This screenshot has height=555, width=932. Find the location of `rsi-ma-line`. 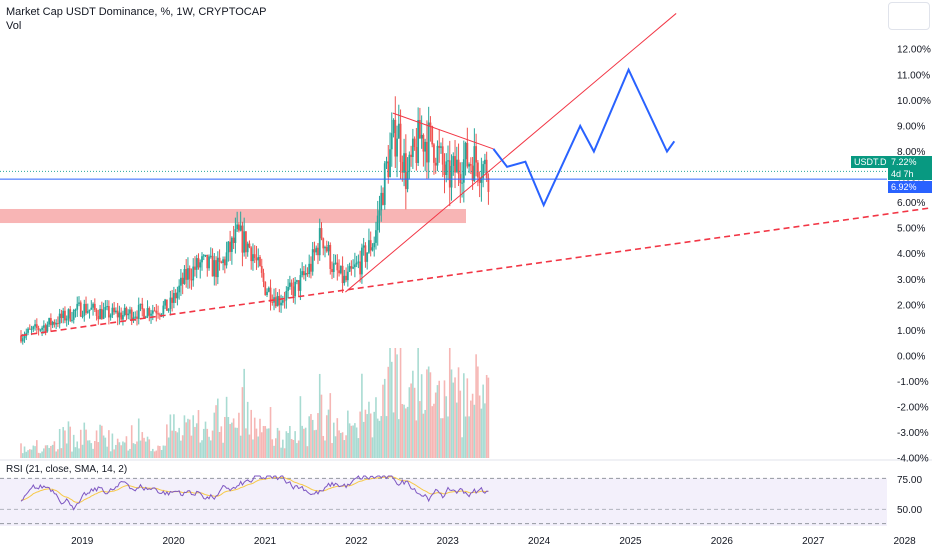

rsi-ma-line is located at coordinates (255, 489).